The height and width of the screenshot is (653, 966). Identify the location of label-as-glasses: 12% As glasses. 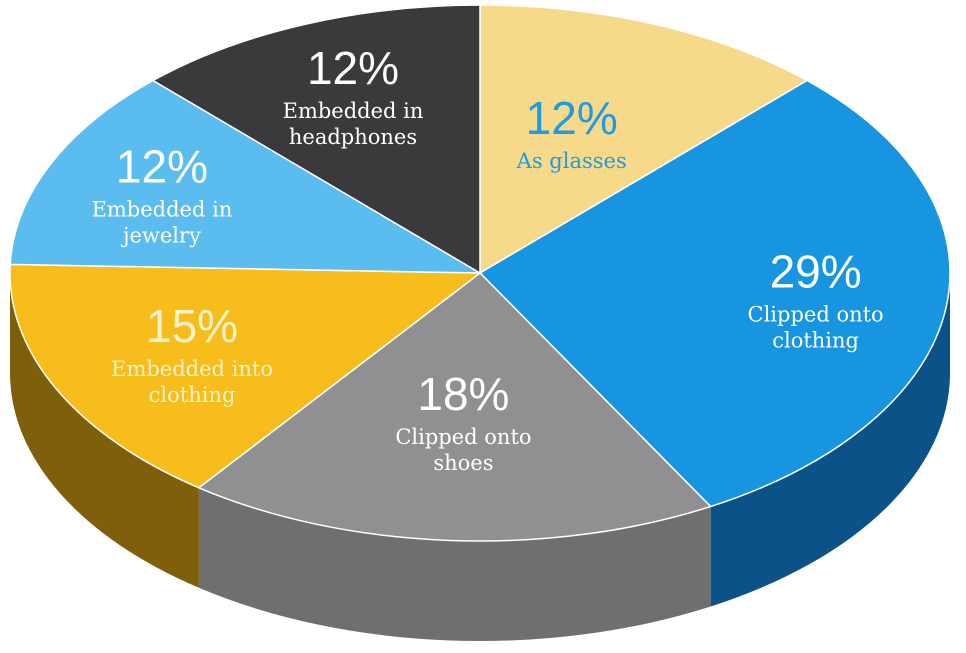
(571, 132).